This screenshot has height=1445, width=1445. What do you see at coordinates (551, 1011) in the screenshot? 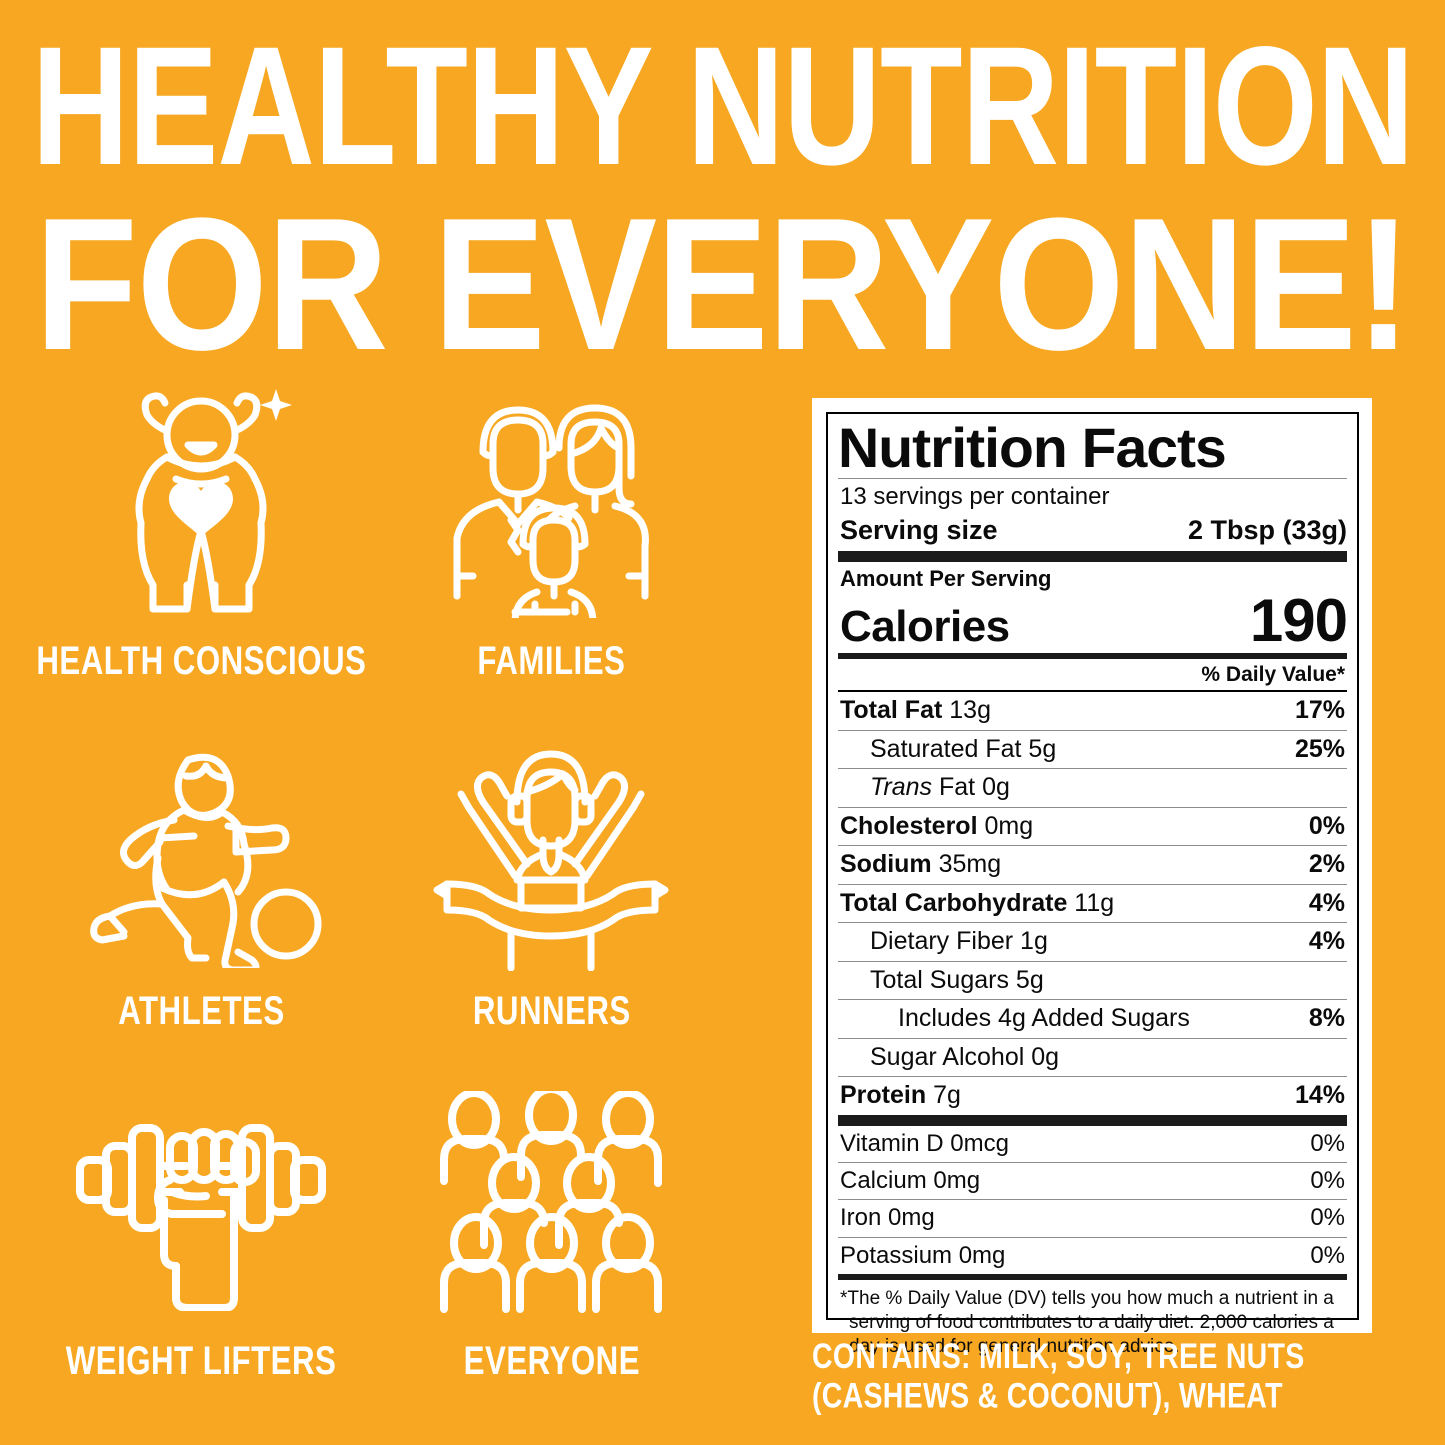
I see `audience-label: RUNNERS` at bounding box center [551, 1011].